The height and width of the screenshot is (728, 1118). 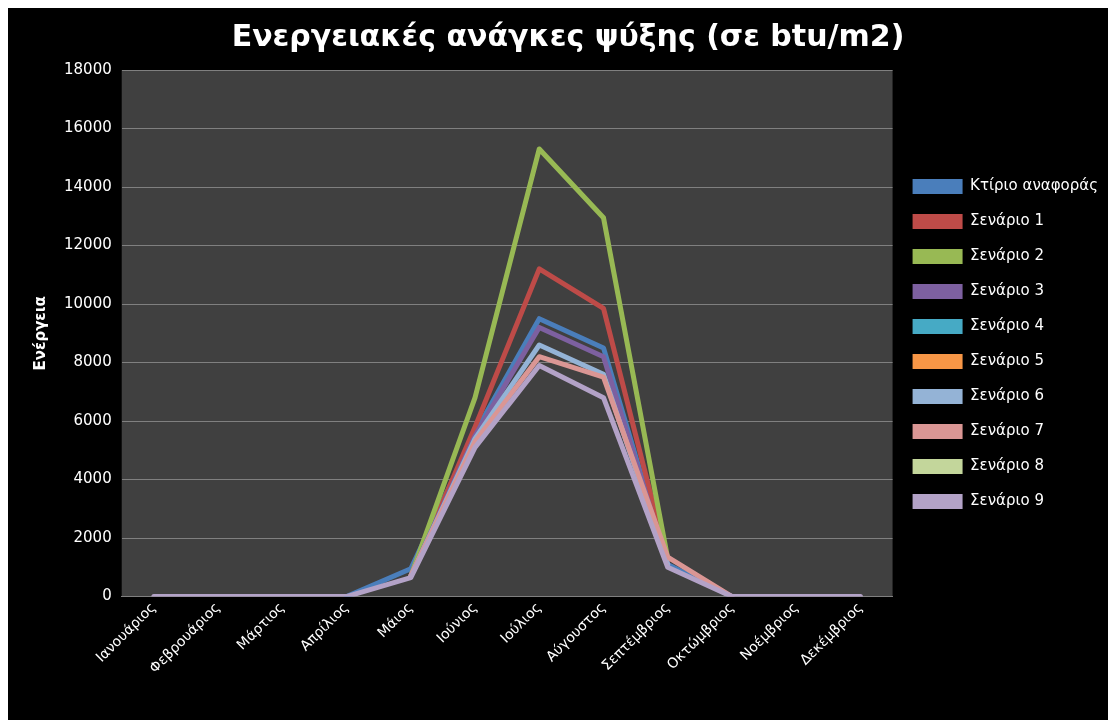 What do you see at coordinates (1007, 290) in the screenshot?
I see `legend-label: Σενάριο 3` at bounding box center [1007, 290].